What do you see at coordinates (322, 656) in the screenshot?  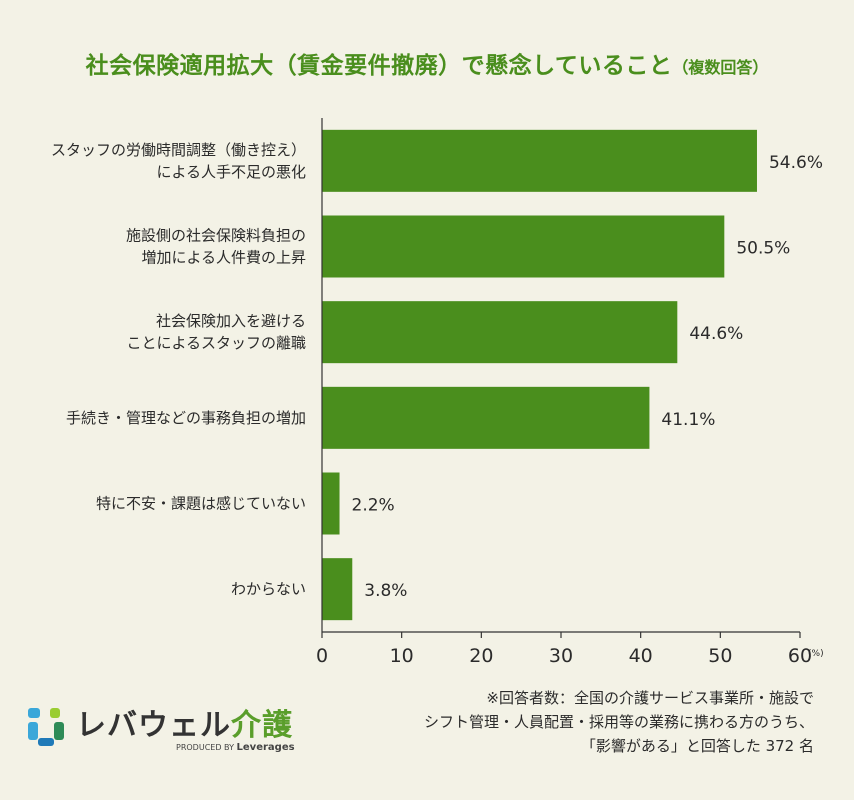 I see `x-tick-label-0: 0` at bounding box center [322, 656].